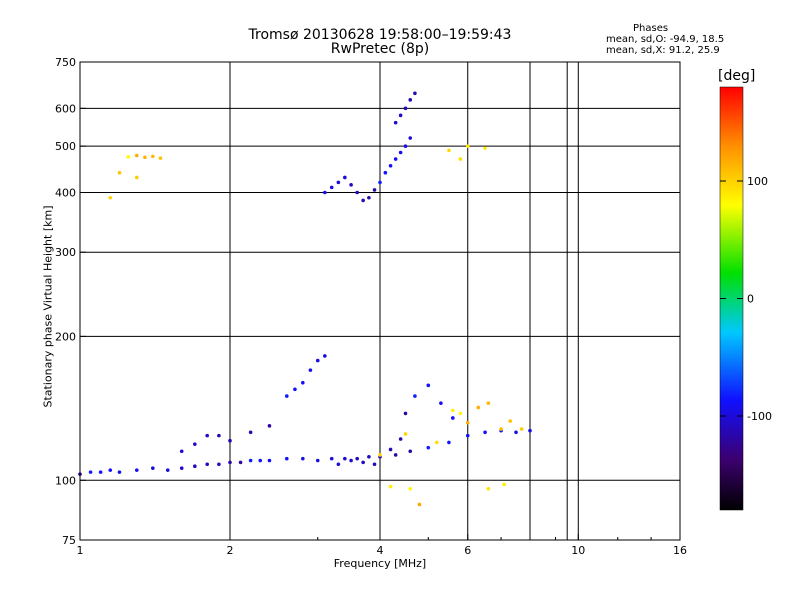  Describe the element at coordinates (759, 416) in the screenshot. I see `colorbar-tick-label: -100` at that location.